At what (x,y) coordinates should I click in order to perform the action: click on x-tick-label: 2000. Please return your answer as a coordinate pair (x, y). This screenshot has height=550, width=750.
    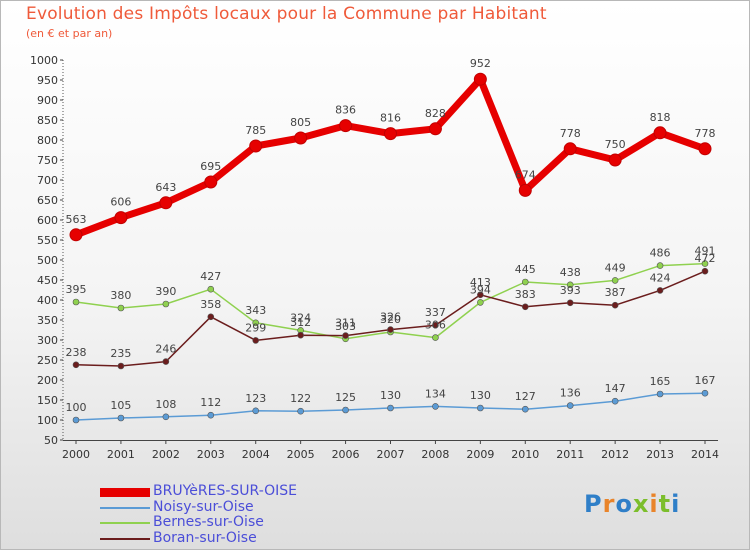
    Looking at the image, I should click on (76, 454).